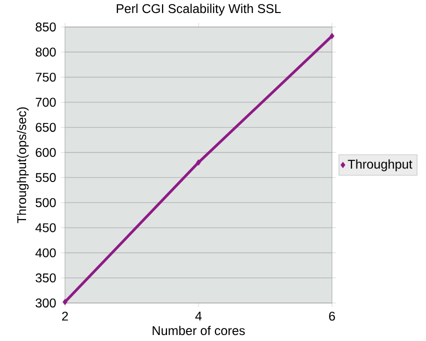 The width and height of the screenshot is (426, 341). I want to click on y-tick-label: 750, so click(46, 77).